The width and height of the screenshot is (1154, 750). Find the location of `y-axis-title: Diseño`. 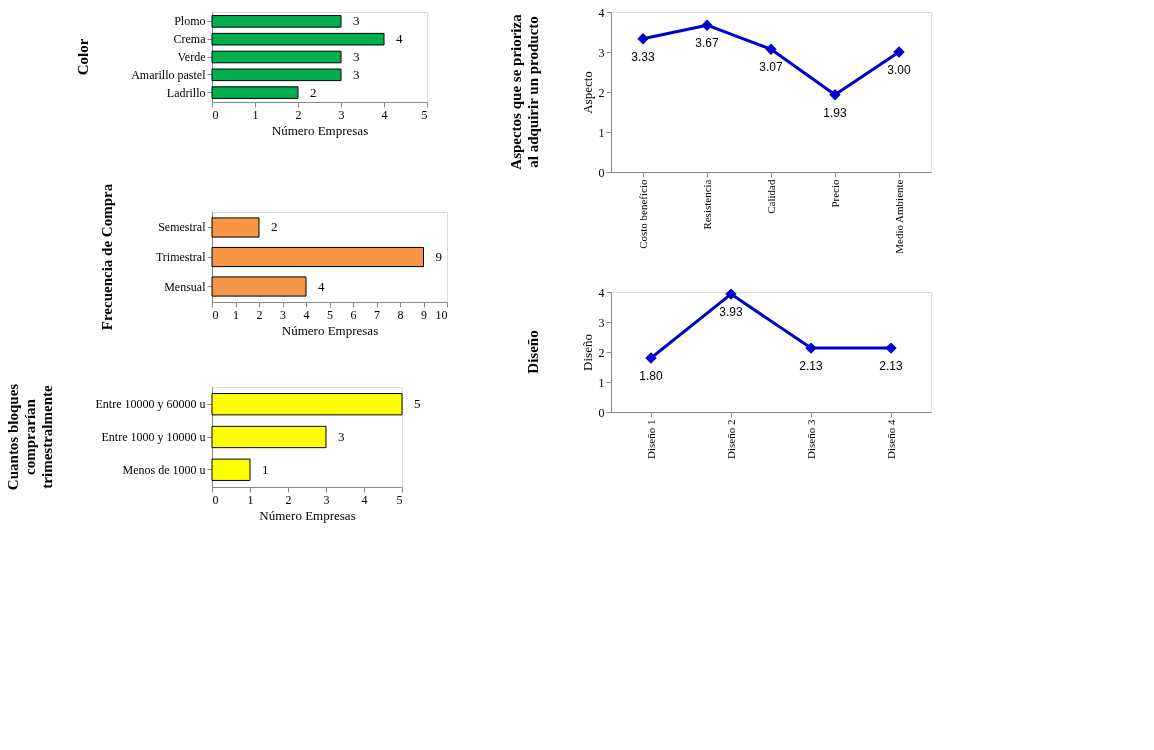

y-axis-title: Diseño is located at coordinates (587, 352).